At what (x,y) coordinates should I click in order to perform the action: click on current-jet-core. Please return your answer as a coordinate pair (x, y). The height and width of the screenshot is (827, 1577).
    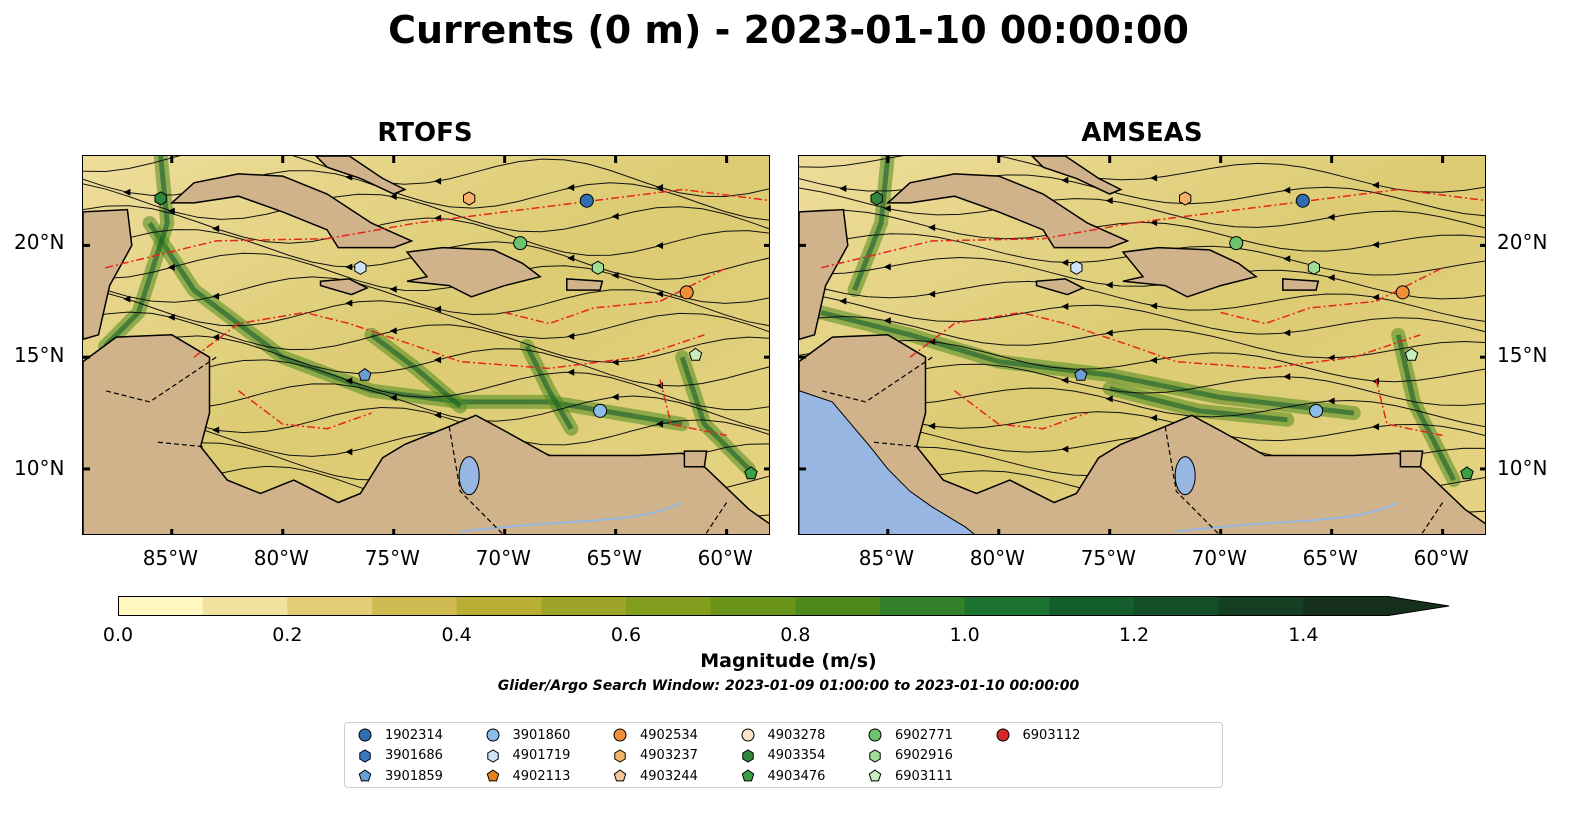
    Looking at the image, I should click on (1198, 404).